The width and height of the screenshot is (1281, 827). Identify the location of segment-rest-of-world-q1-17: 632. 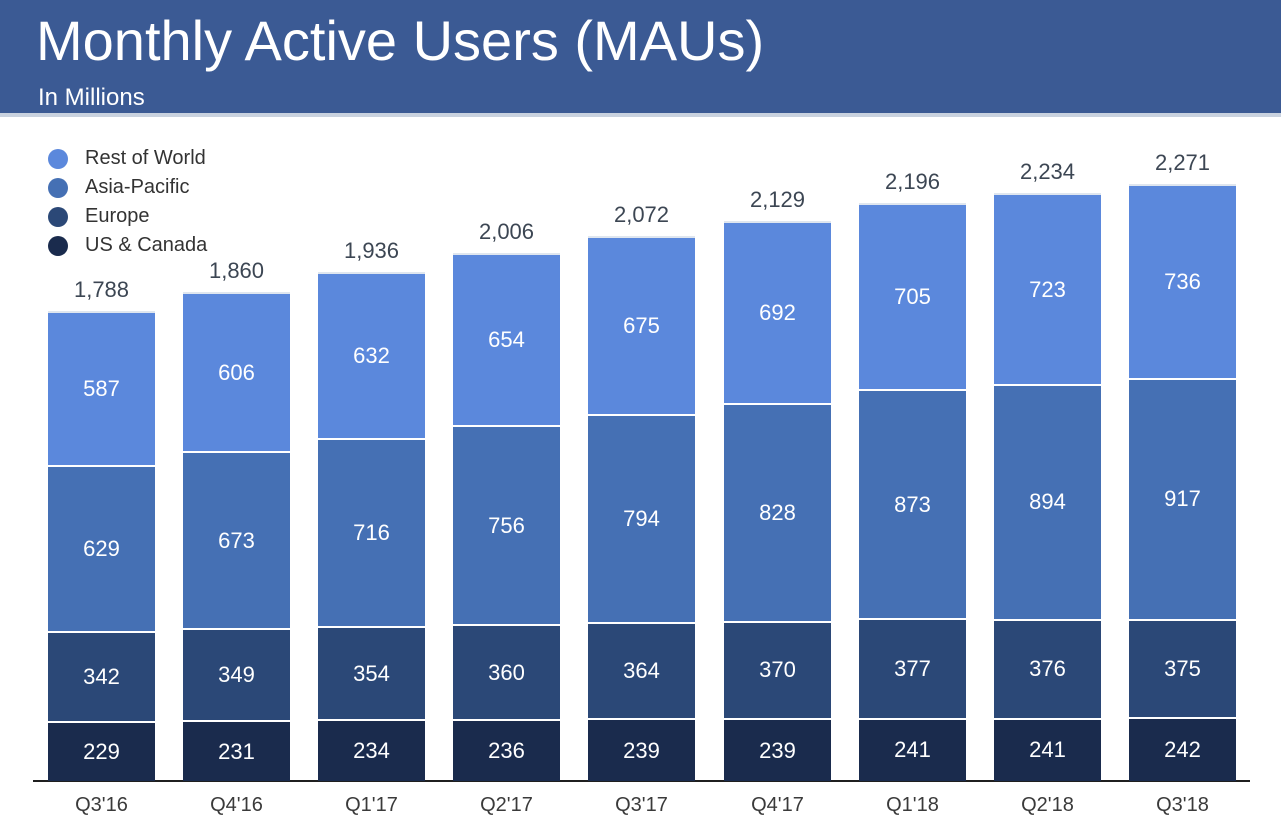
(371, 355).